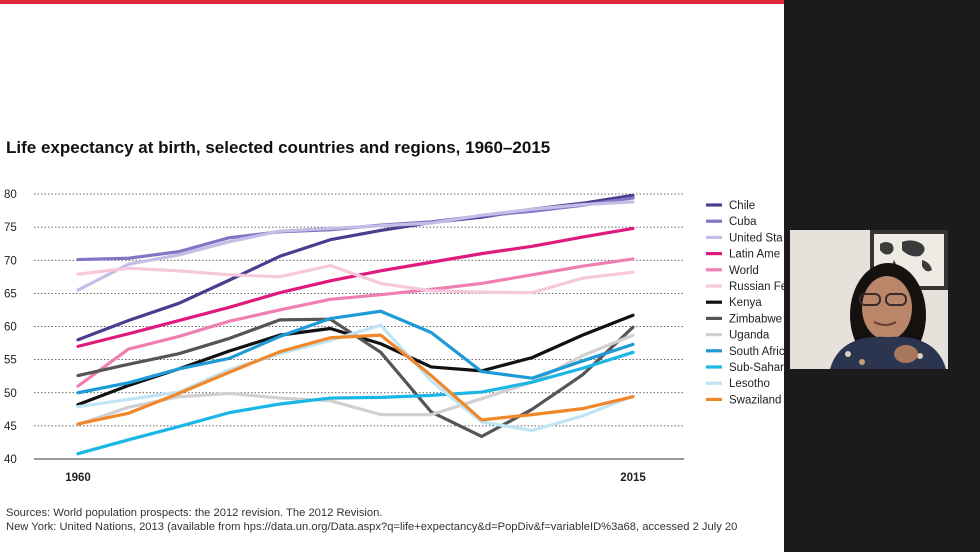 Image resolution: width=980 pixels, height=552 pixels. Describe the element at coordinates (743, 222) in the screenshot. I see `legend-label: Cuba` at that location.